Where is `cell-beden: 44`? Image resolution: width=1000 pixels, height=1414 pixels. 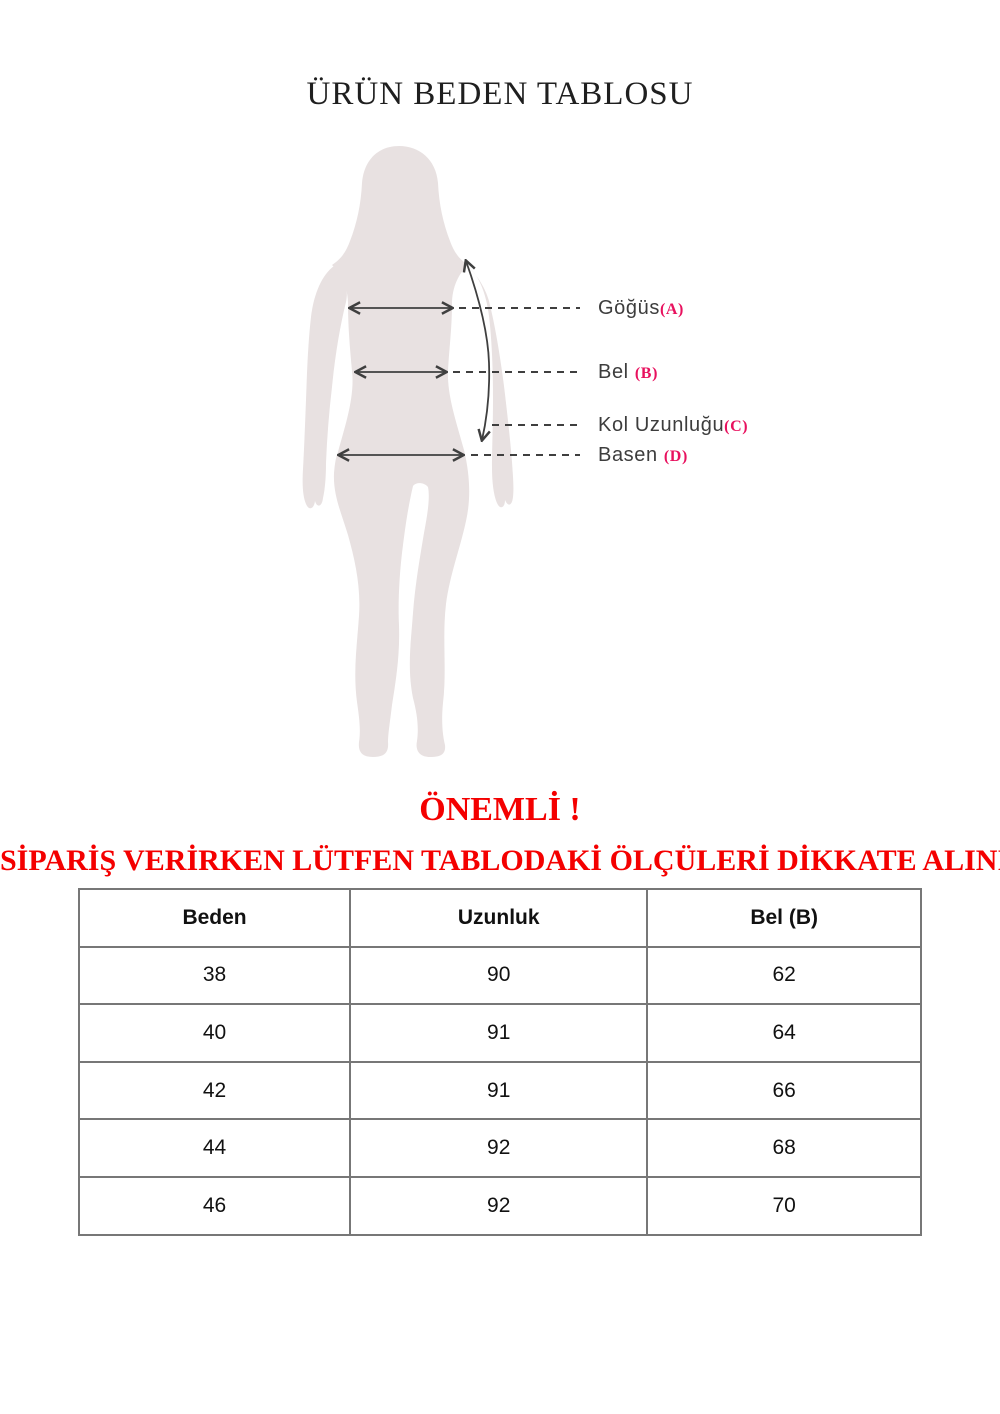 cell-beden: 44 is located at coordinates (214, 1148).